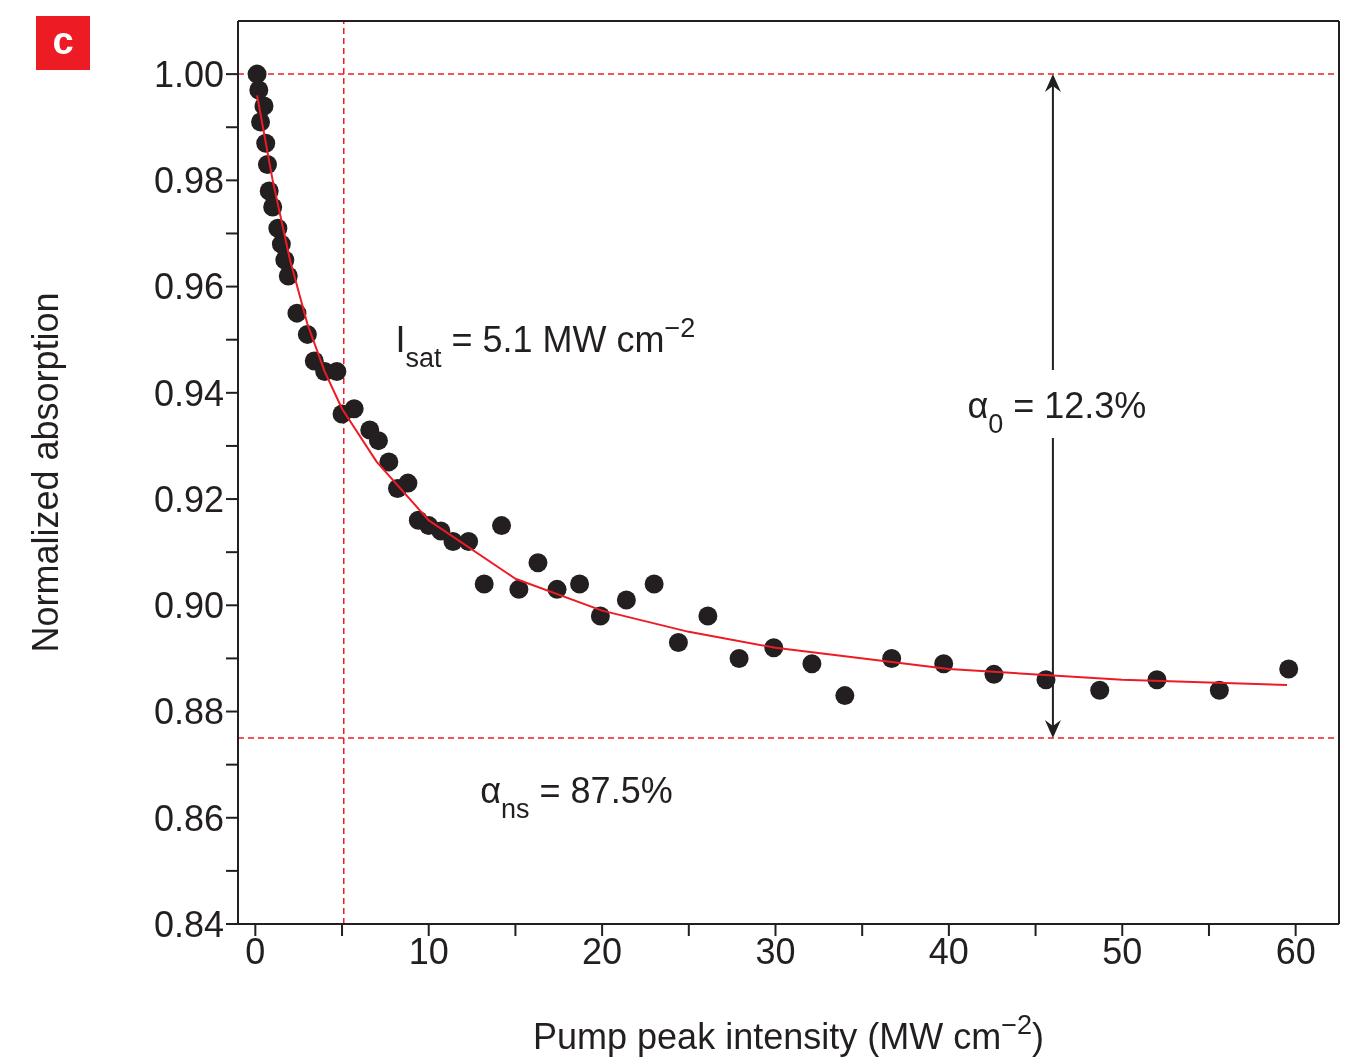 The width and height of the screenshot is (1357, 1064). Describe the element at coordinates (188, 181) in the screenshot. I see `y-tick-label: 0.98` at that location.